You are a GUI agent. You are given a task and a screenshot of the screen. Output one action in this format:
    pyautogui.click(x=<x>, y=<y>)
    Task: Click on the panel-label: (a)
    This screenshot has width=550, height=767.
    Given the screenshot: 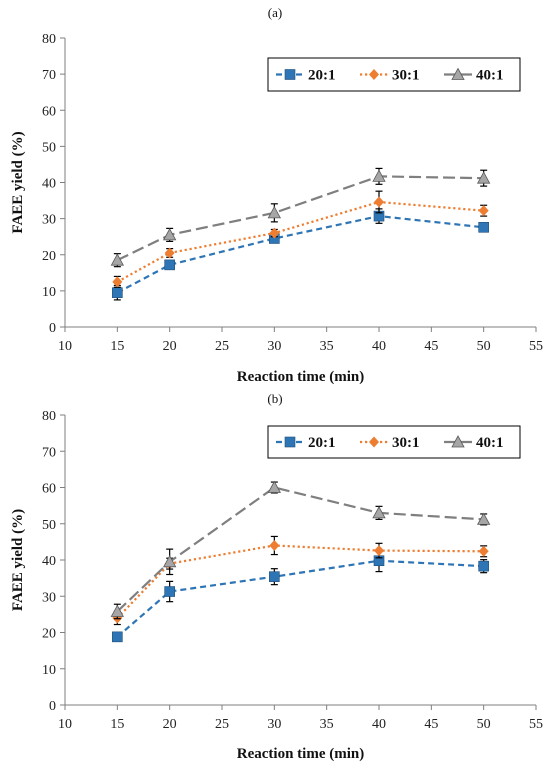 What is the action you would take?
    pyautogui.click(x=275, y=12)
    